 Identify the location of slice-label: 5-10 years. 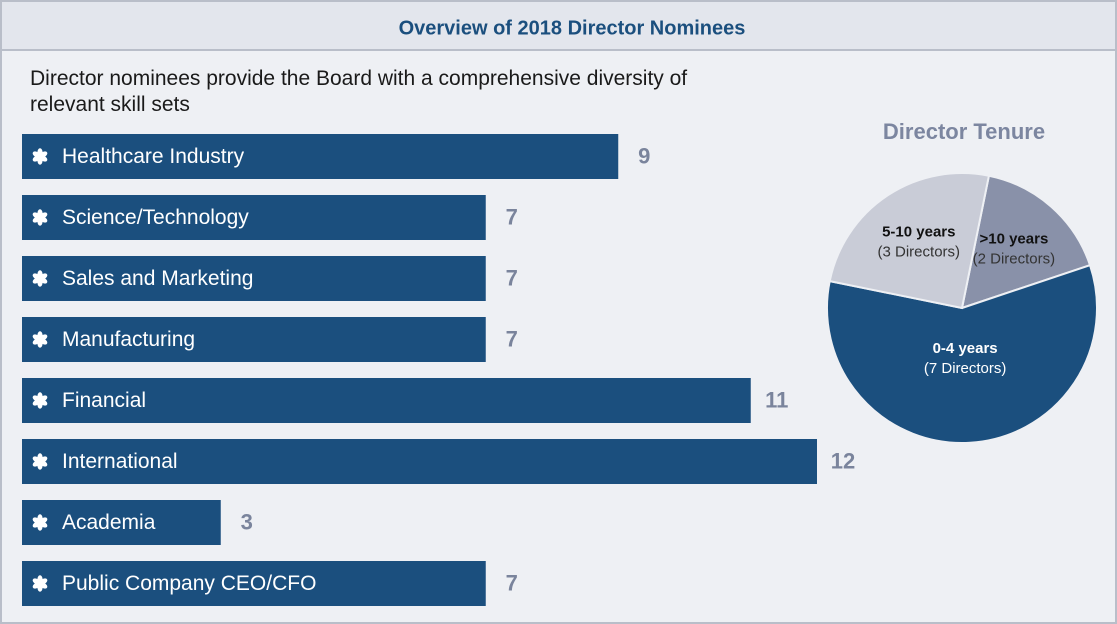
(918, 232).